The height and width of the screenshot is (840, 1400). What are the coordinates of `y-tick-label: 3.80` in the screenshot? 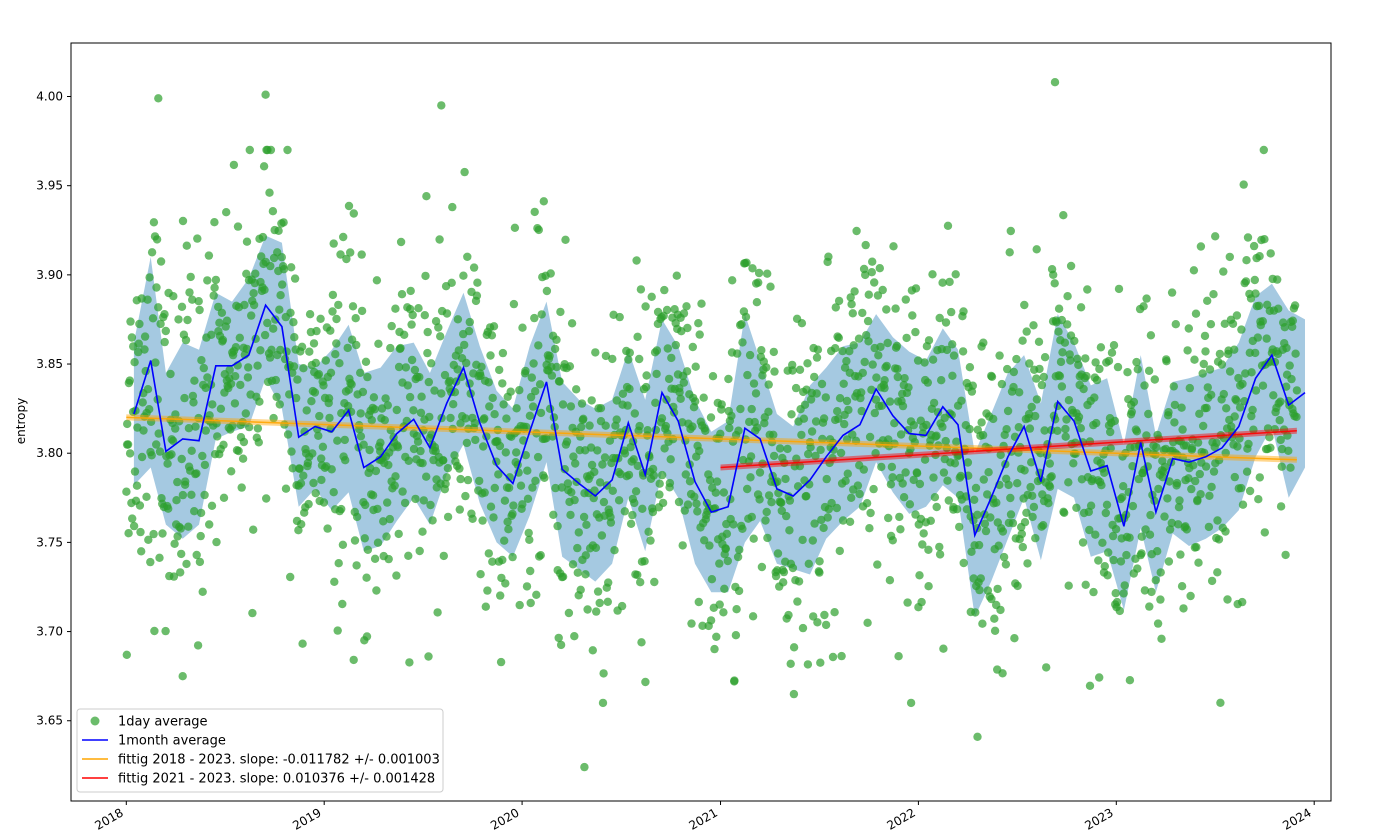 It's located at (49, 453).